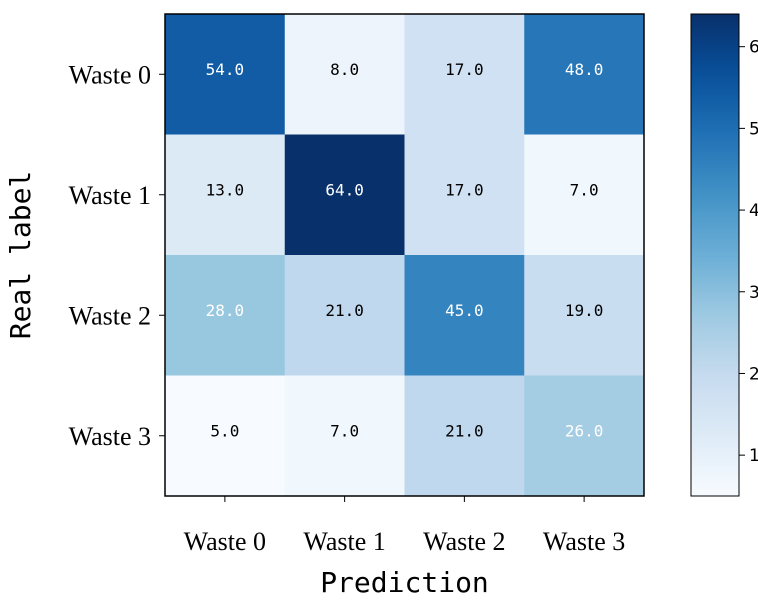 Image resolution: width=758 pixels, height=606 pixels. I want to click on cell-value-label: 19.0, so click(584, 310).